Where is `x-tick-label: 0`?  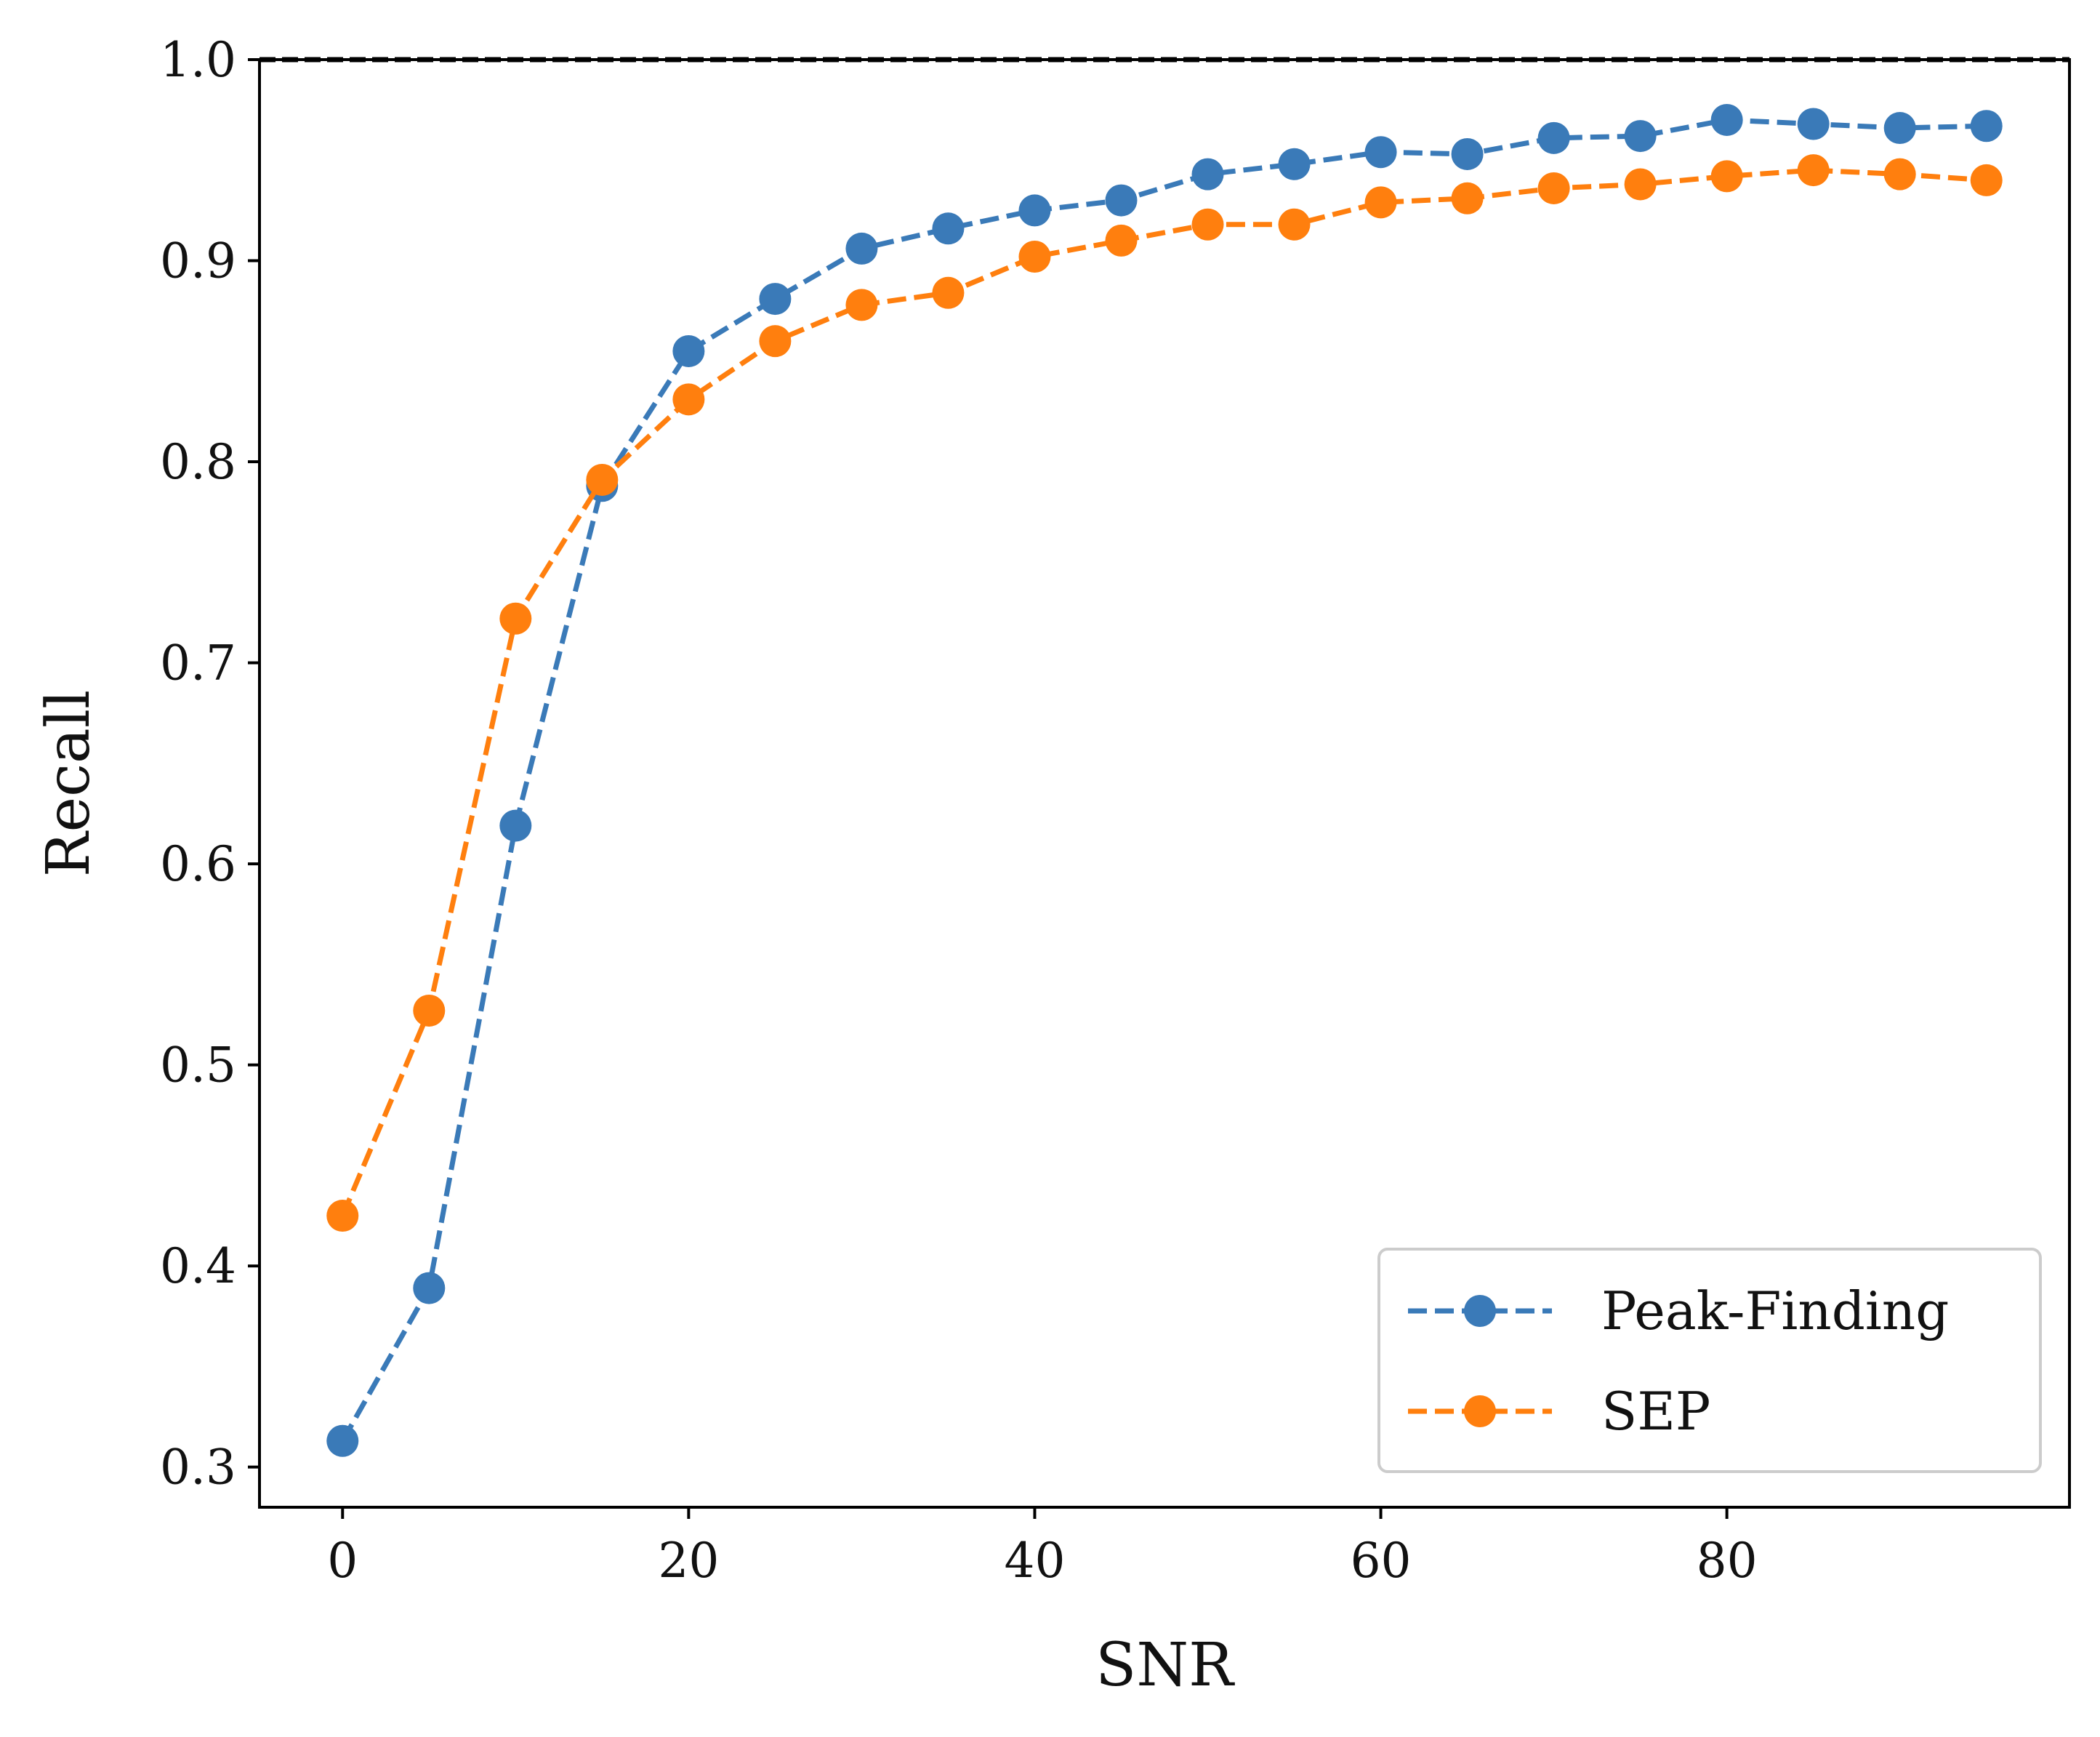
x-tick-label: 0 is located at coordinates (342, 1561).